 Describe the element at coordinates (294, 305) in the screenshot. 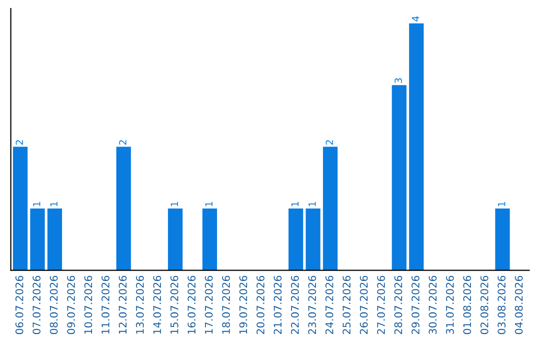

I see `x-tick-label: 22.07.2026` at that location.